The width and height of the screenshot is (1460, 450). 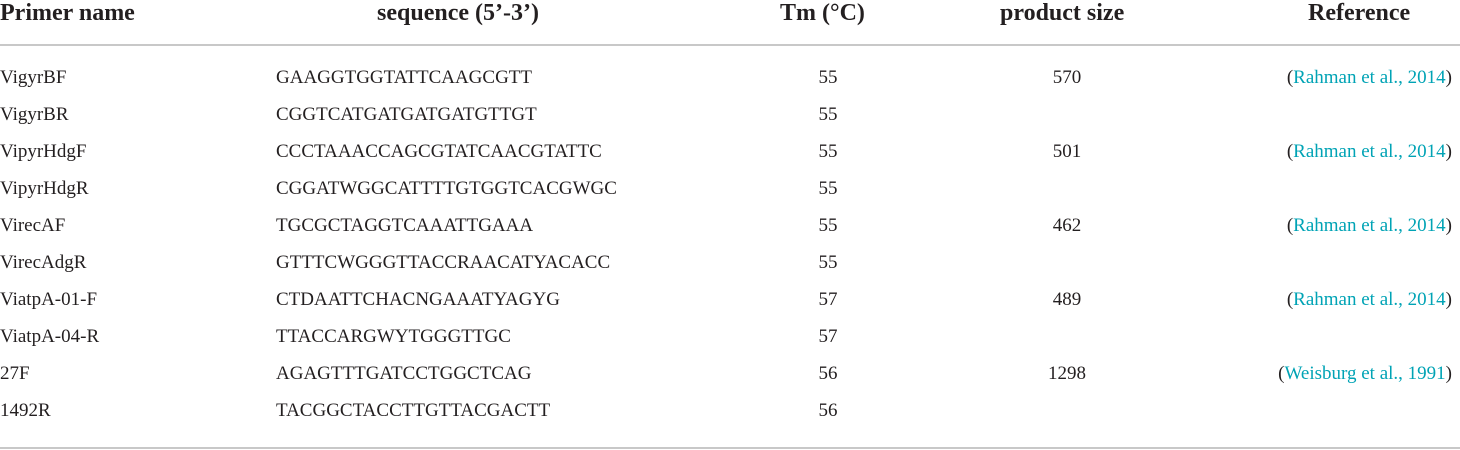 What do you see at coordinates (418, 299) in the screenshot?
I see `sequence-cell: CTDAATTCHACNGAAATYAGYG` at bounding box center [418, 299].